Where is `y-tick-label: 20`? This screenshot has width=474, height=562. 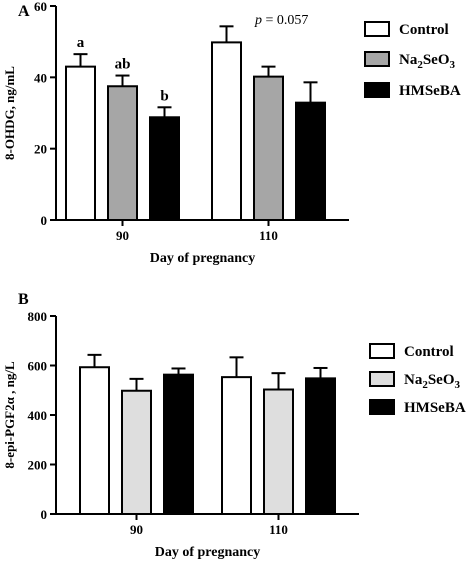 y-tick-label: 20 is located at coordinates (40, 149).